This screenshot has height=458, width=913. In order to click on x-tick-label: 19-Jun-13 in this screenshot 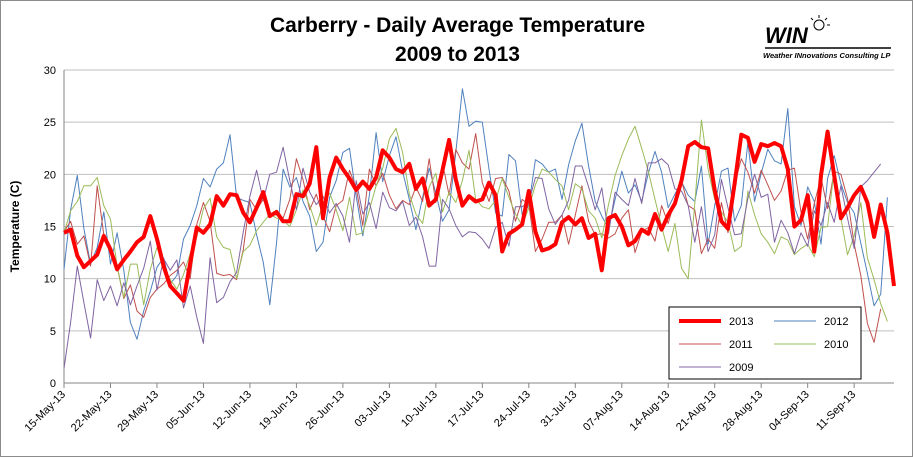, I will do `click(279, 411)`.